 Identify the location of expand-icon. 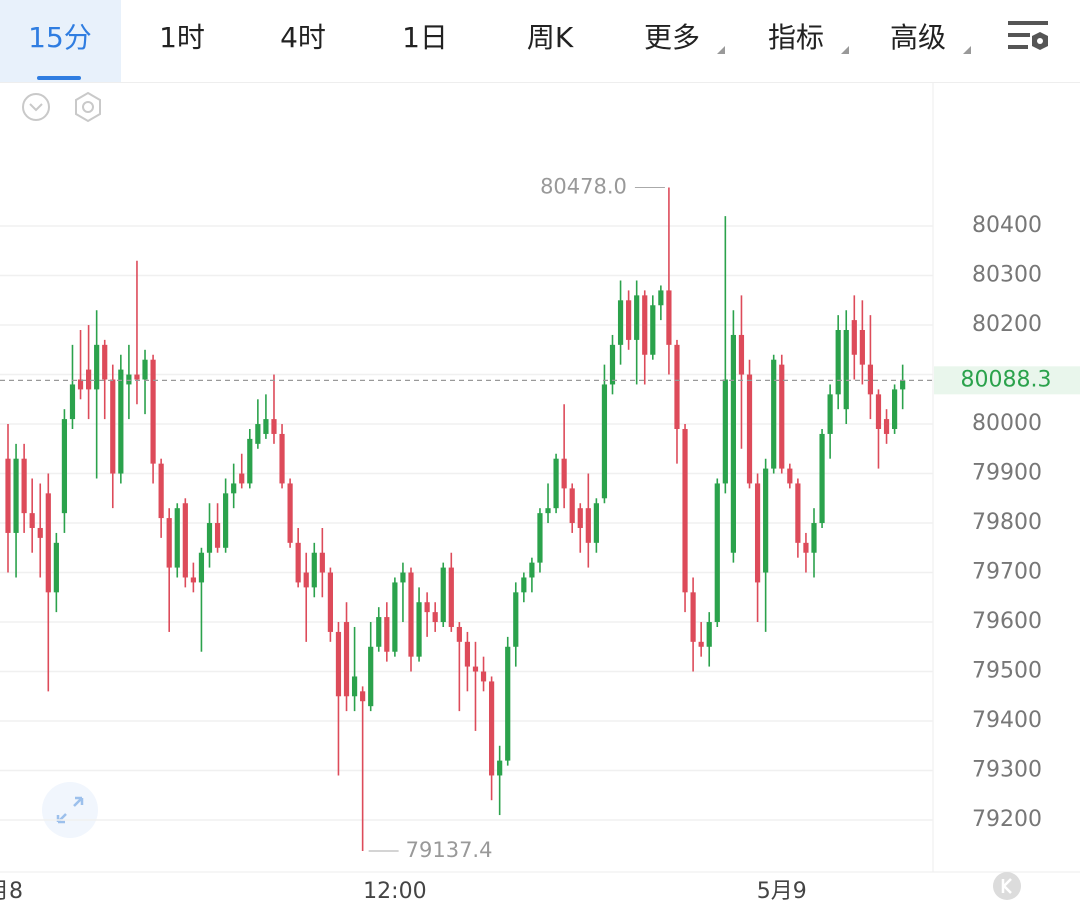
(70, 810).